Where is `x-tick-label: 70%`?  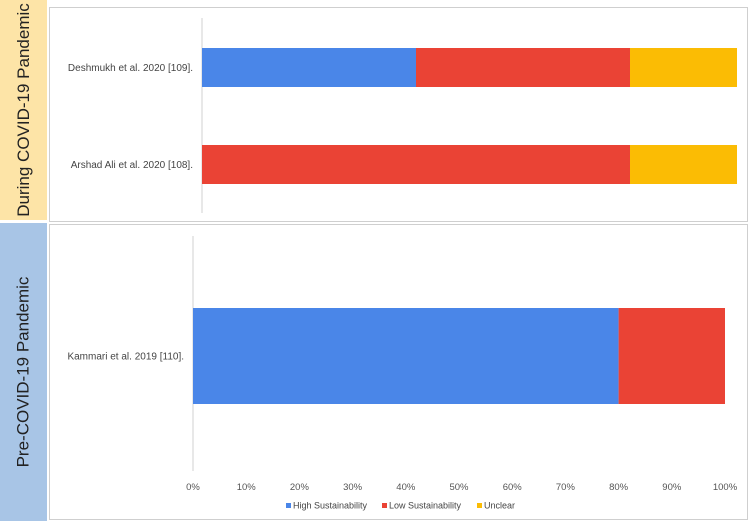 x-tick-label: 70% is located at coordinates (566, 487).